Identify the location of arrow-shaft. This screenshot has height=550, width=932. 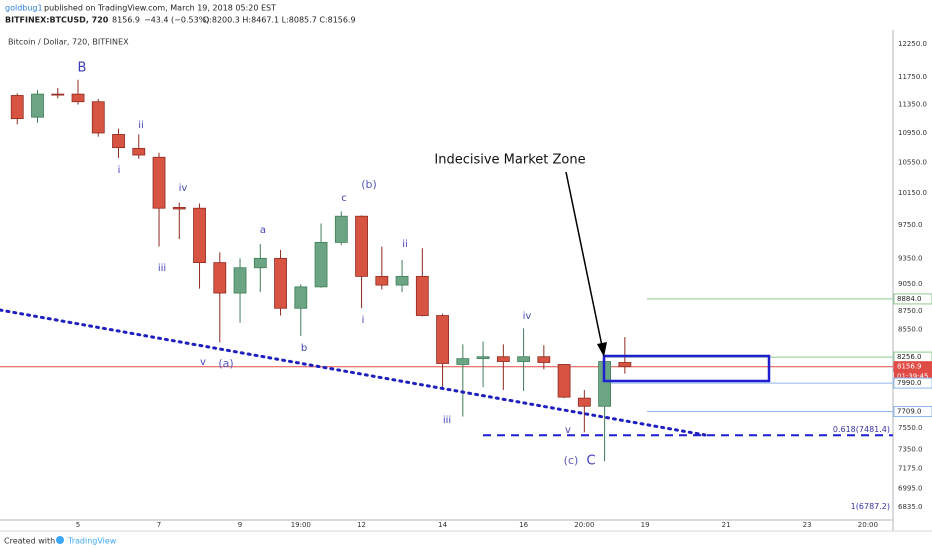
(584, 259).